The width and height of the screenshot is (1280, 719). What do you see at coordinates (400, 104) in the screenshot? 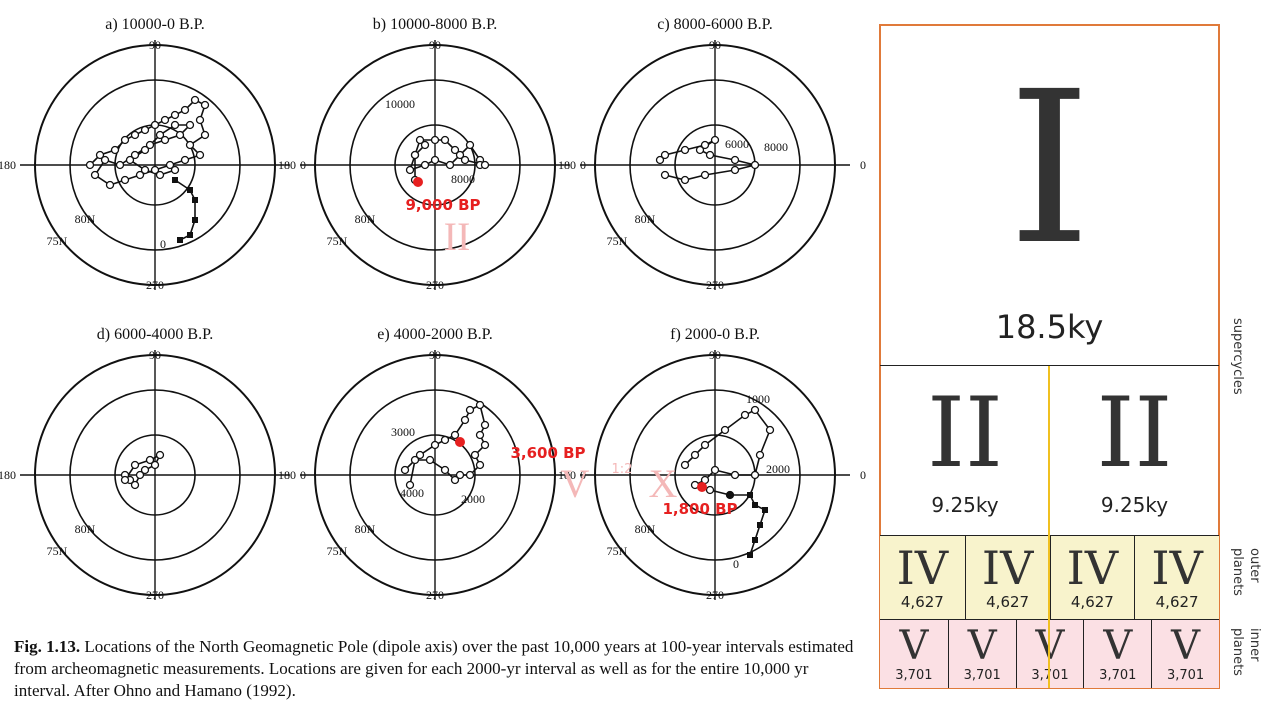
I see `track-label: 10000` at bounding box center [400, 104].